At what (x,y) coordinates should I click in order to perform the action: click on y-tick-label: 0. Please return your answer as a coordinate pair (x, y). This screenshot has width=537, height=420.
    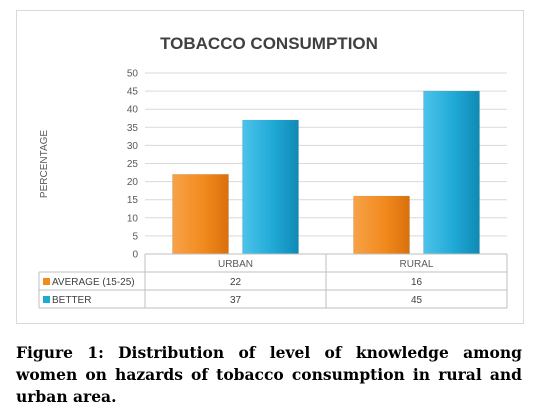
    Looking at the image, I should click on (135, 255).